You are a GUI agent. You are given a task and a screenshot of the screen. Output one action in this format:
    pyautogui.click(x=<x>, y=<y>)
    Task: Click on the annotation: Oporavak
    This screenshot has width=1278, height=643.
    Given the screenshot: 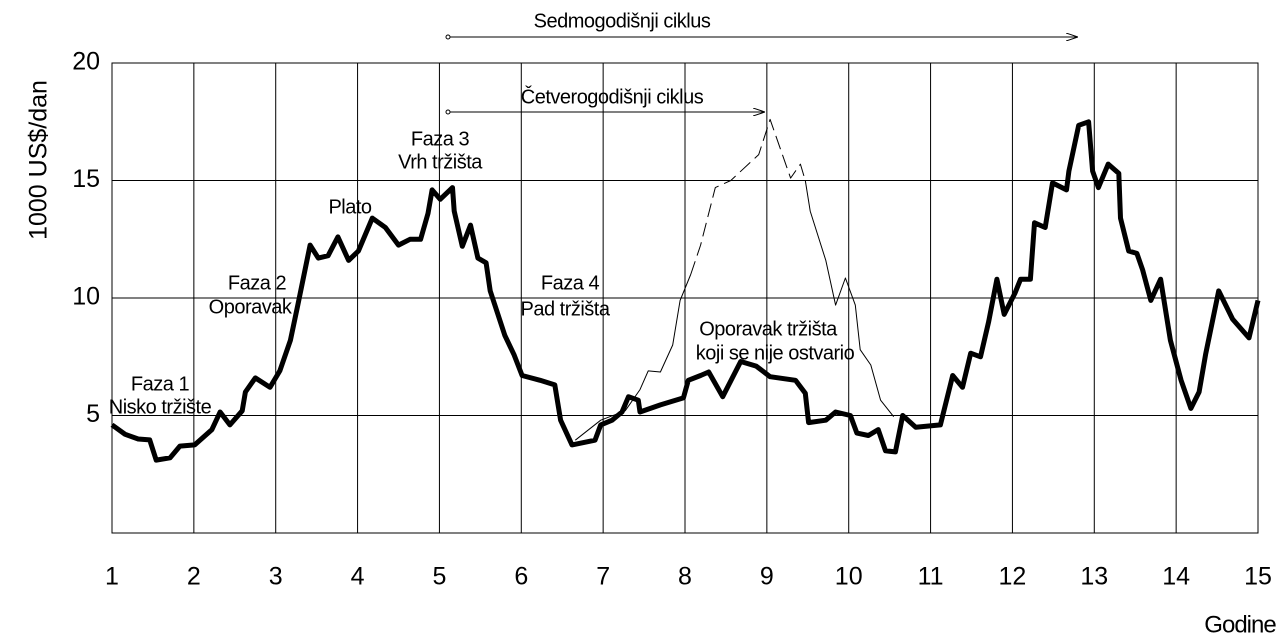 What is the action you would take?
    pyautogui.click(x=251, y=307)
    